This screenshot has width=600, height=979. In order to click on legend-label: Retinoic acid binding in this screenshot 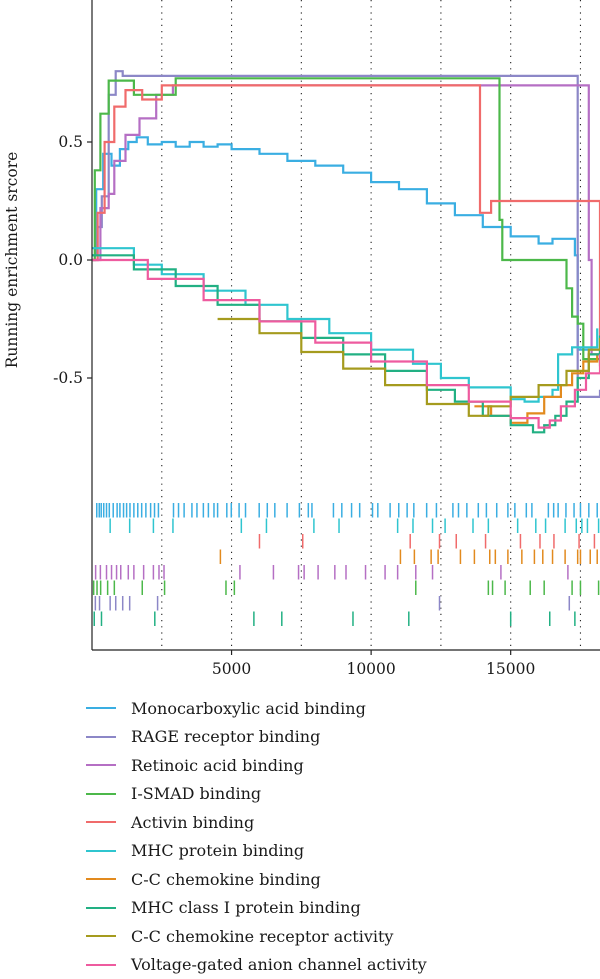, I will do `click(217, 765)`.